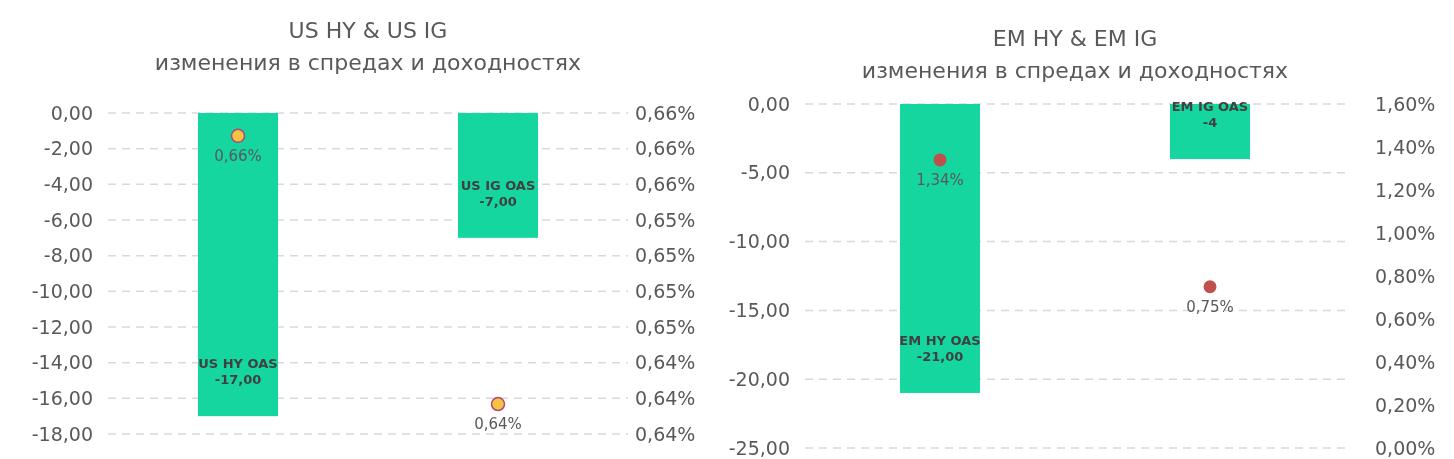 The width and height of the screenshot is (1454, 459). I want to click on data-label: -21,00, so click(940, 356).